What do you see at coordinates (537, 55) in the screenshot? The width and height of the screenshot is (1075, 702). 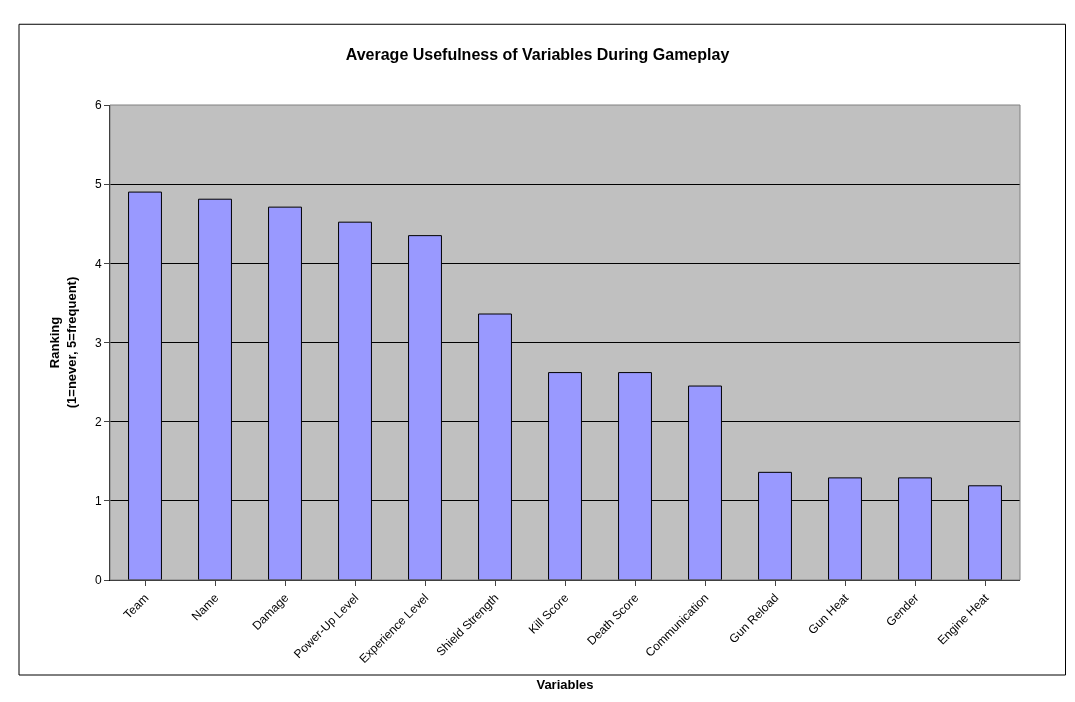 I see `chart-title: Average Usefulness of Variables During Gameplay` at bounding box center [537, 55].